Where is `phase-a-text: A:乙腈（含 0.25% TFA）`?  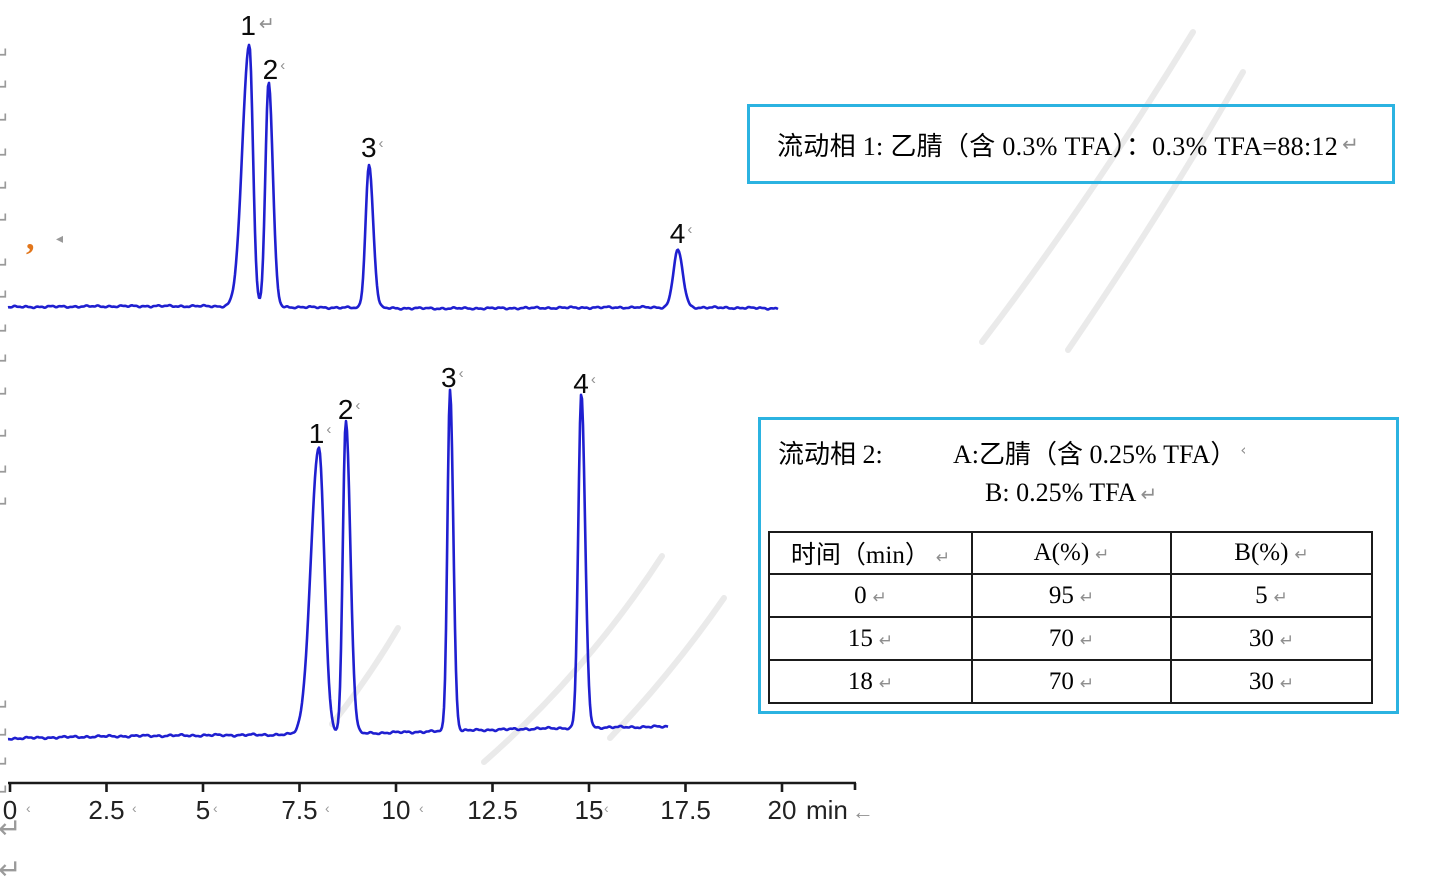 phase-a-text: A:乙腈（含 0.25% TFA） is located at coordinates (1095, 454).